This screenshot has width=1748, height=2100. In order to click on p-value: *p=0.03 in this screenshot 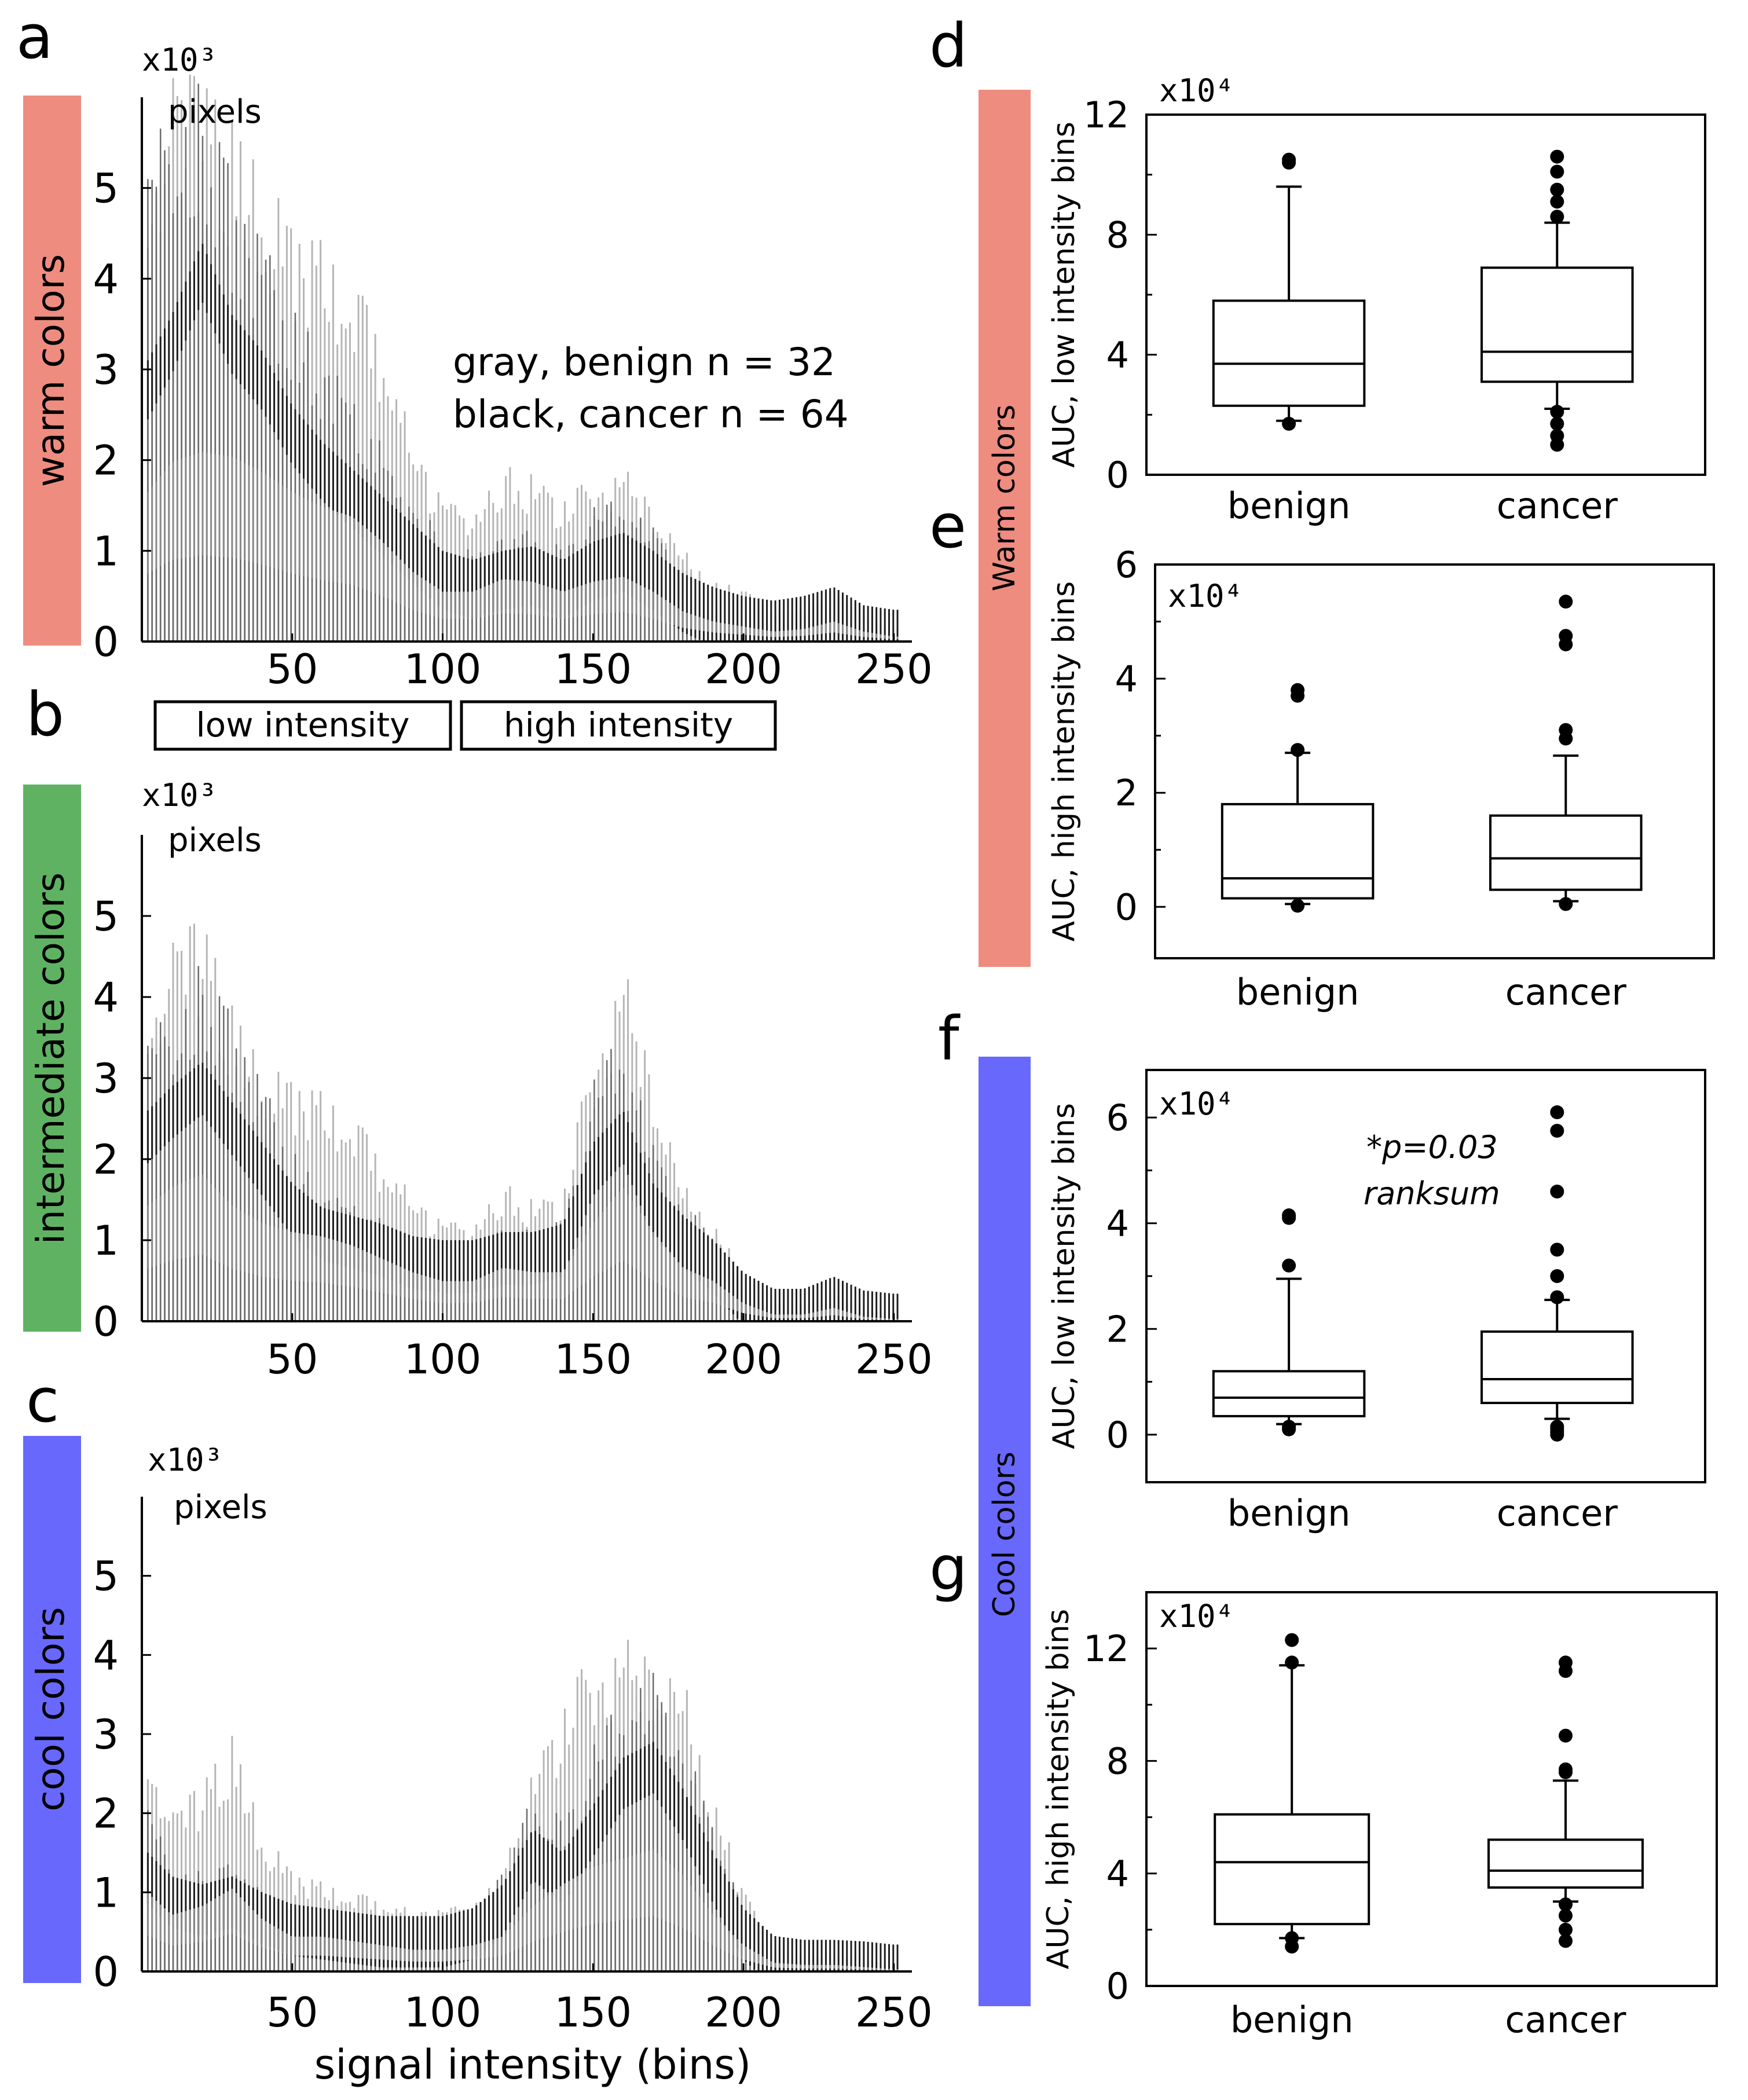, I will do `click(1432, 1147)`.